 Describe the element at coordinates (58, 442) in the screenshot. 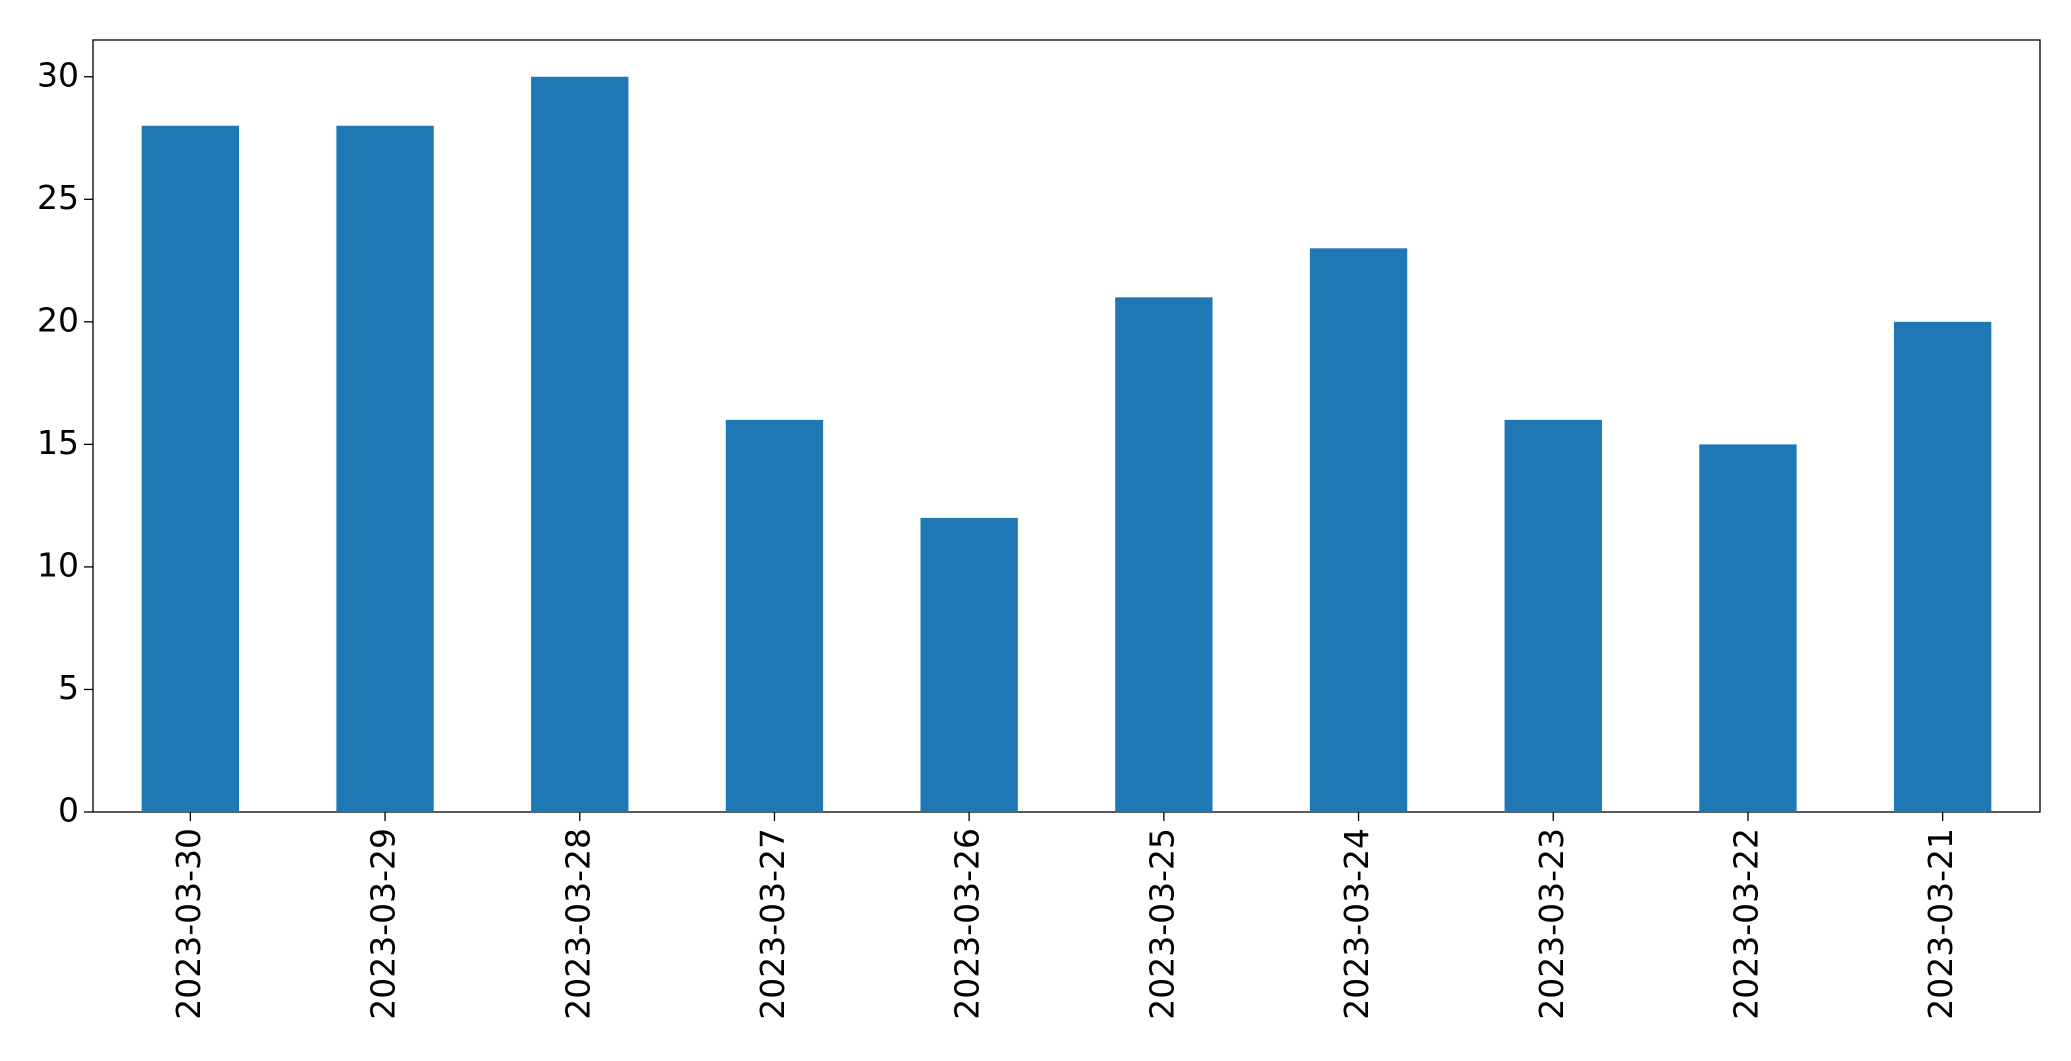

I see `y-tick-label: 15` at that location.